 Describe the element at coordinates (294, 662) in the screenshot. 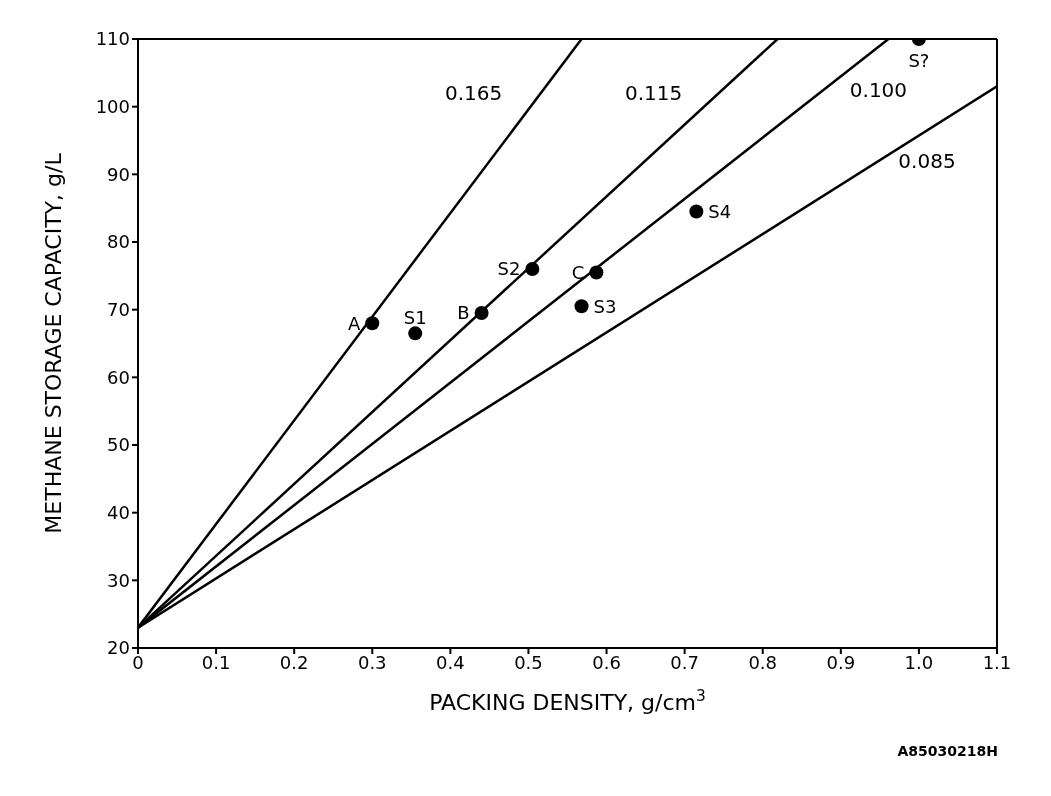

I see `x-tick-label: 0.2` at that location.